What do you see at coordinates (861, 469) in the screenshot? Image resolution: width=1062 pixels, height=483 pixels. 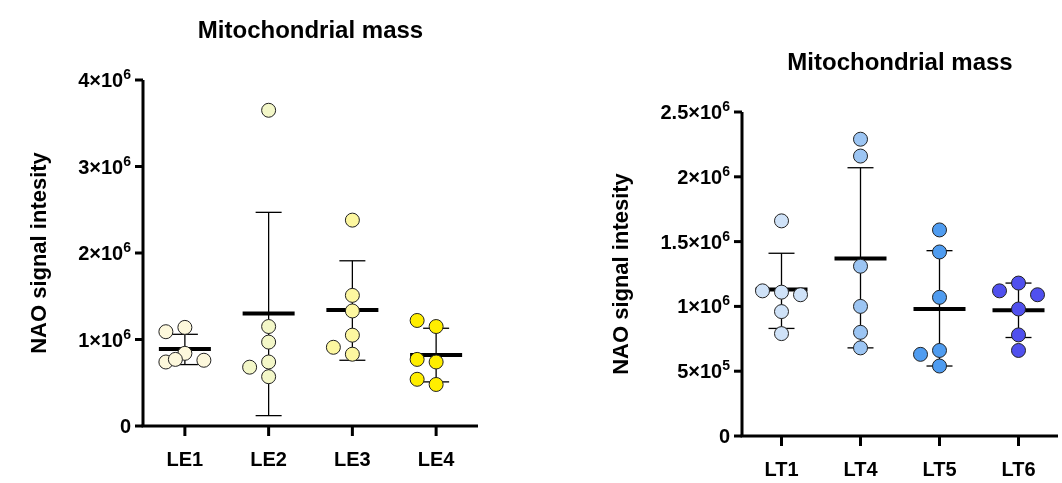 I see `x-tick-label: LT4` at bounding box center [861, 469].